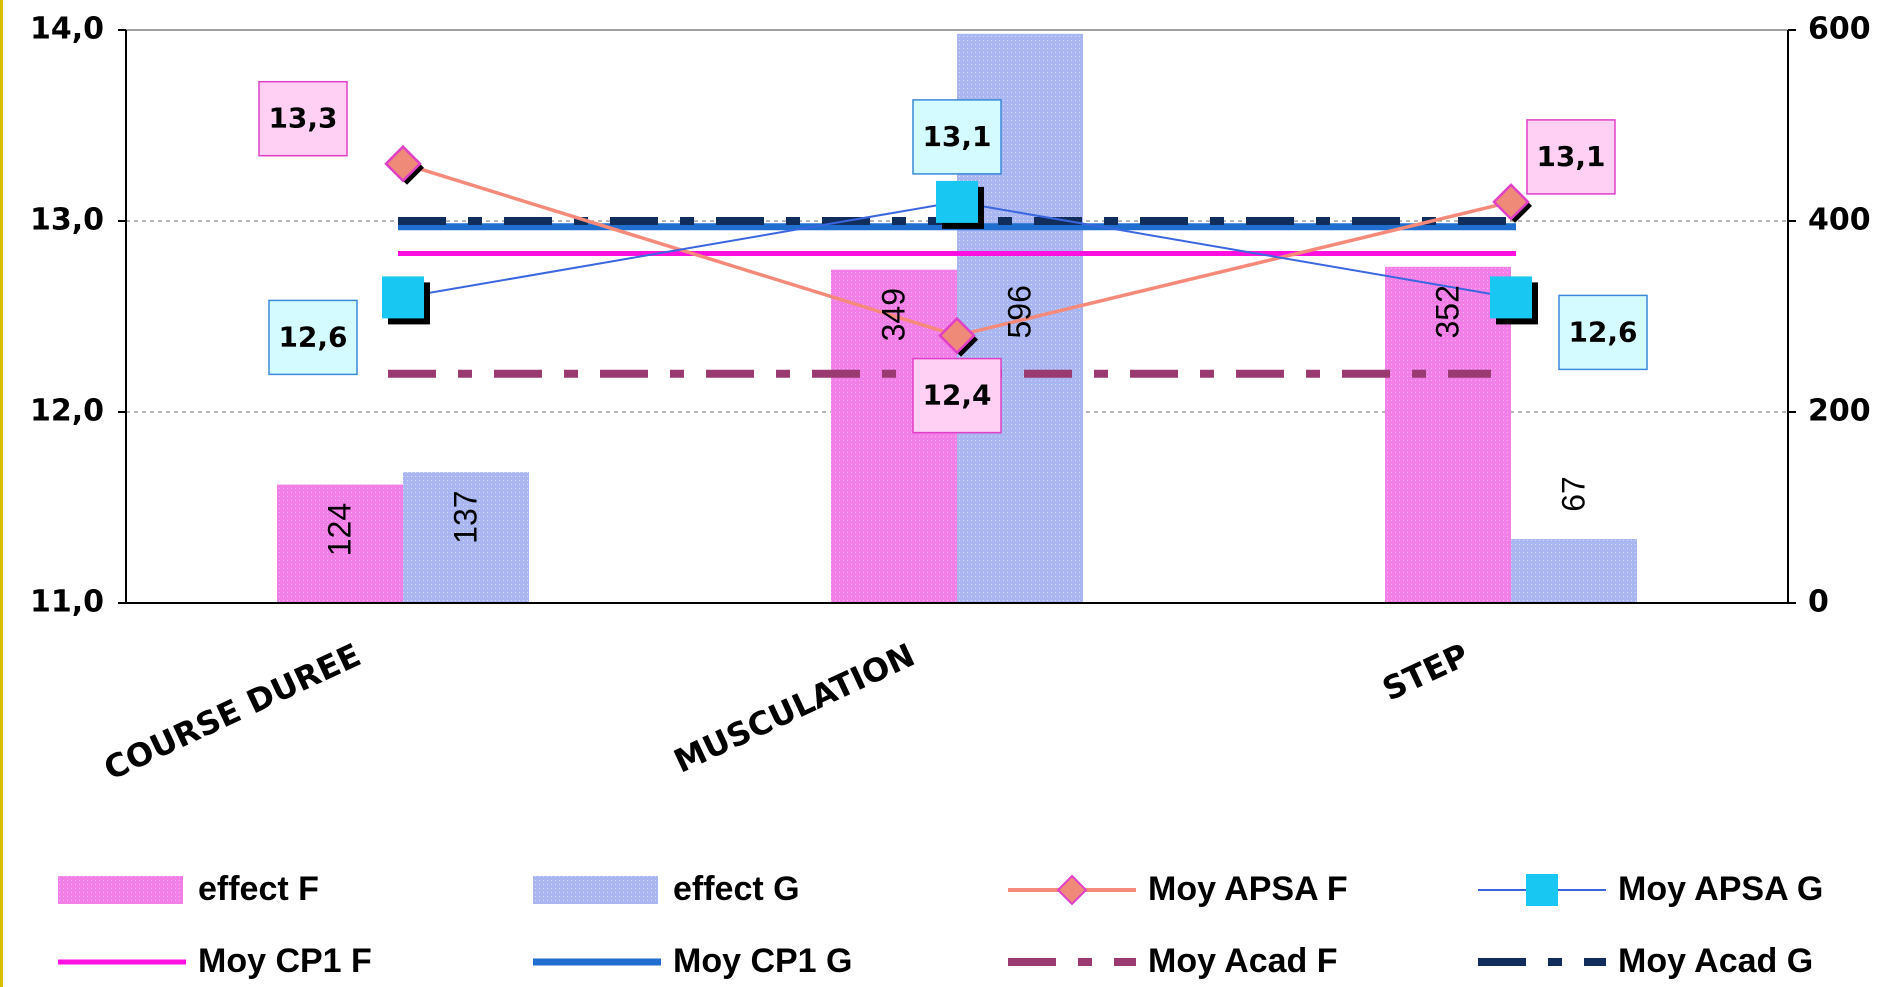 This screenshot has width=1899, height=987. I want to click on bar-effect-f-course-duree, so click(340, 543).